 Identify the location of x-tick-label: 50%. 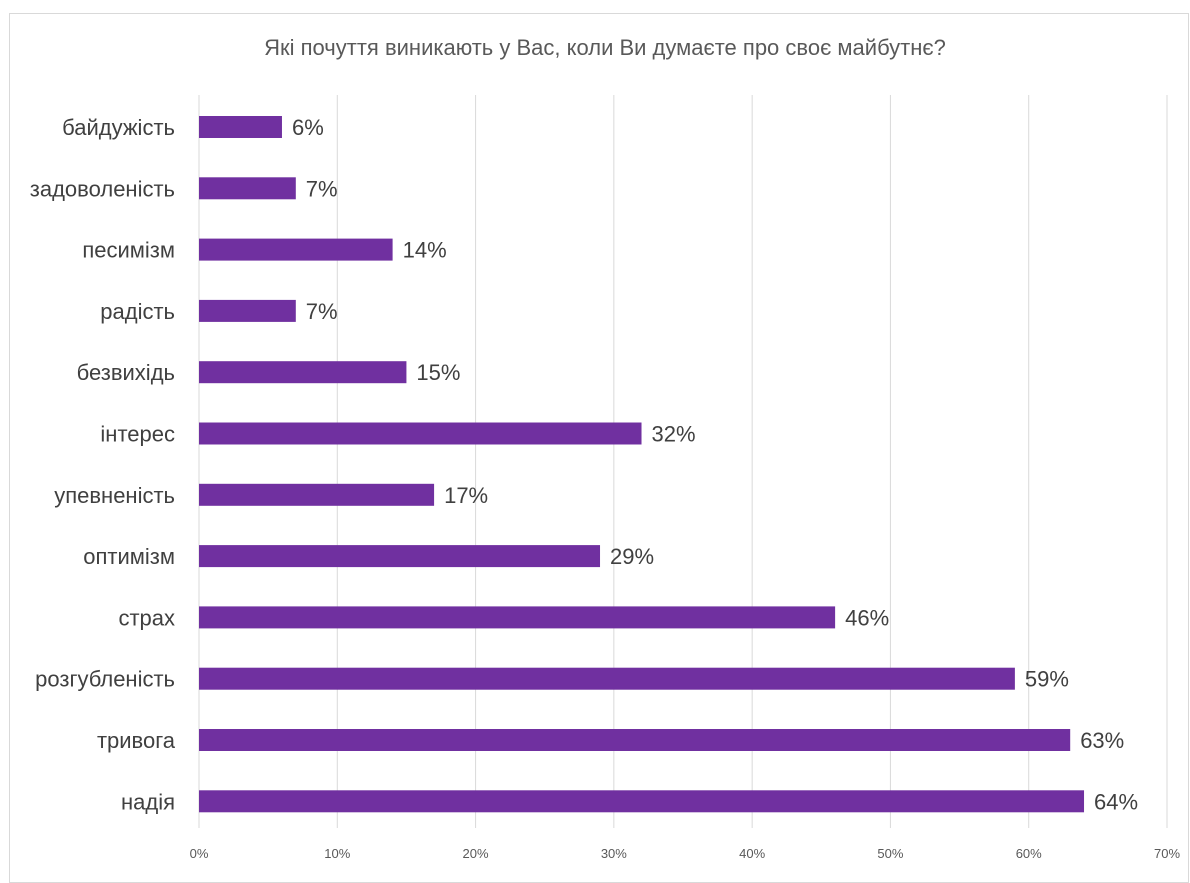
(890, 853).